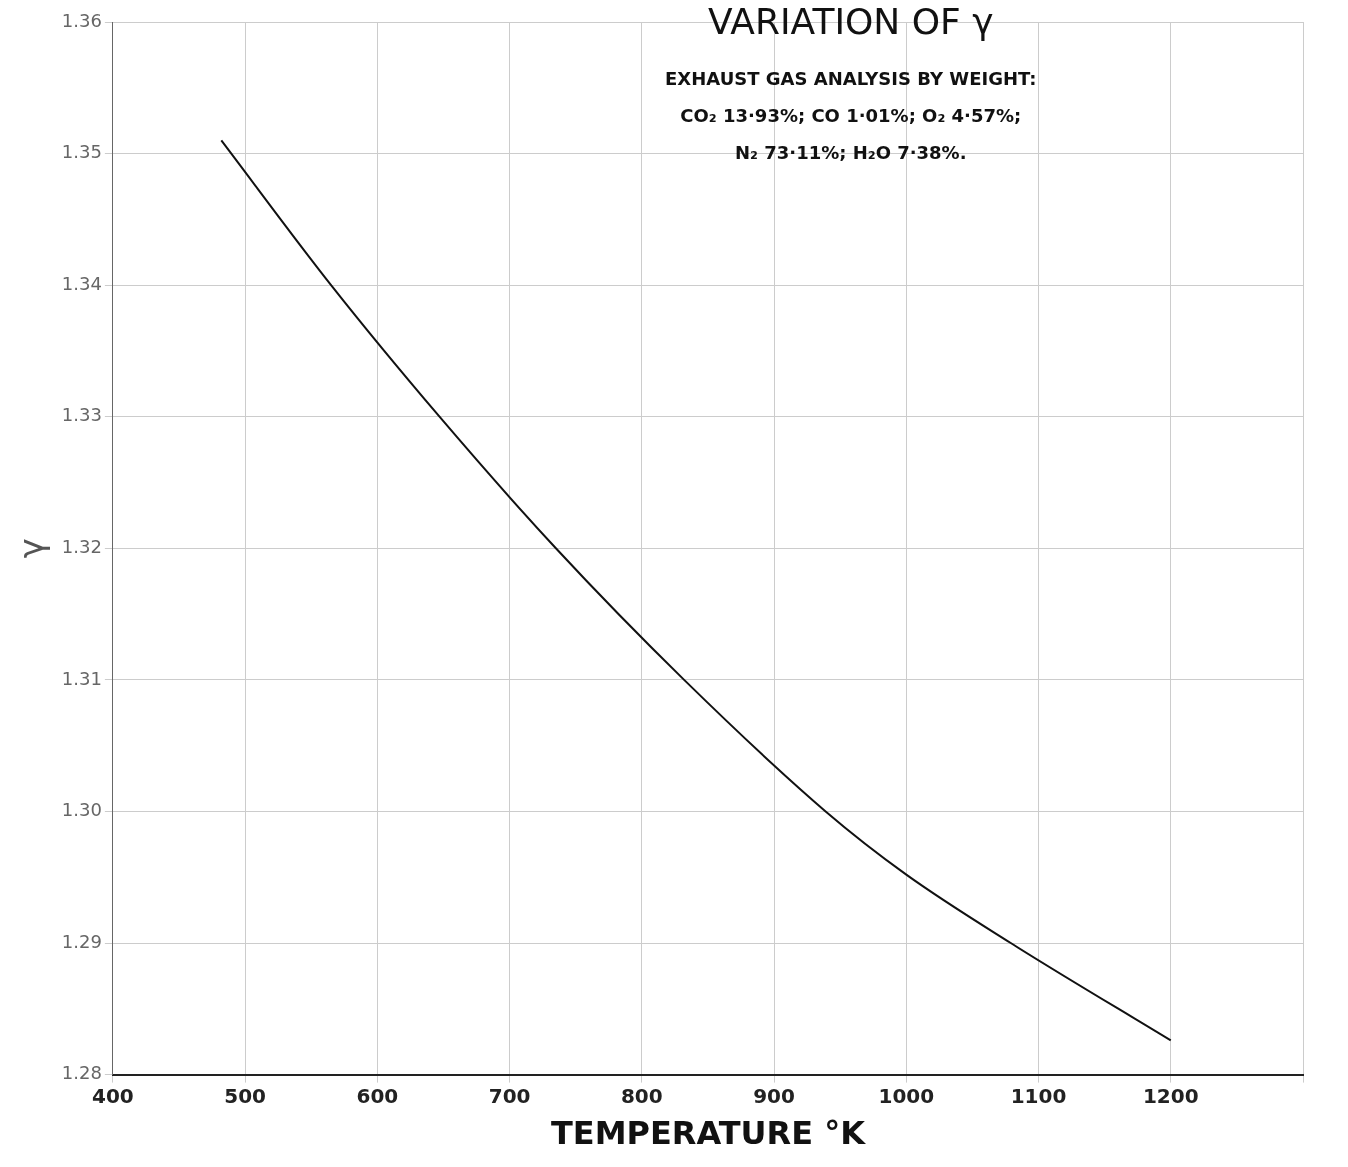 This screenshot has height=1167, width=1348. Describe the element at coordinates (81, 1073) in the screenshot. I see `y-tick-label: 1.28` at that location.